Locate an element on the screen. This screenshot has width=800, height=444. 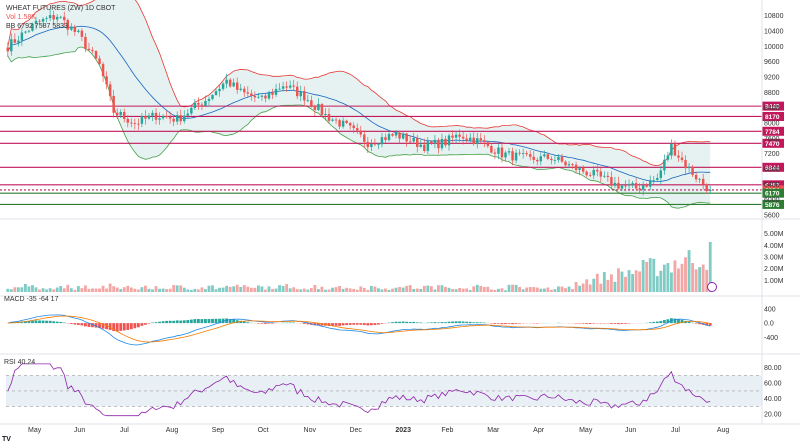
time-tick-2: Jul is located at coordinates (124, 430).